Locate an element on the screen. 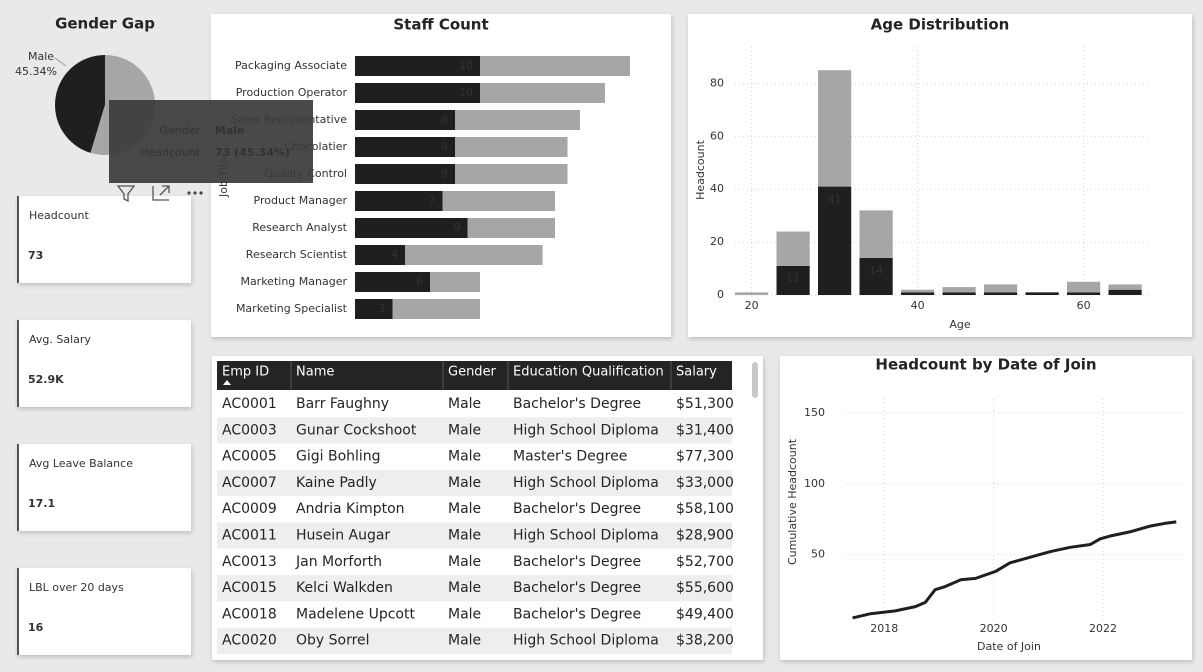 The image size is (1203, 672). y-tick-label: 80 is located at coordinates (717, 82).